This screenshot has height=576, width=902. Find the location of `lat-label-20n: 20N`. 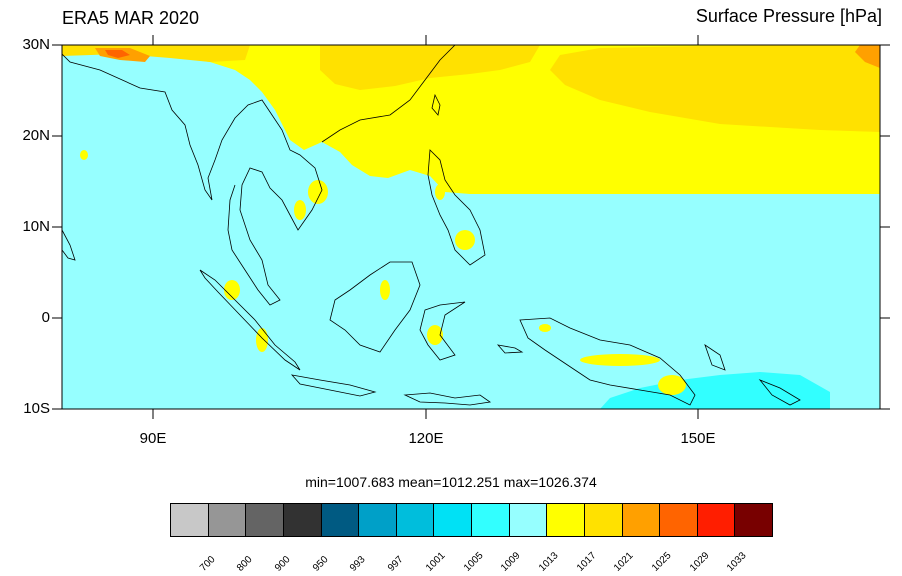

lat-label-20n: 20N is located at coordinates (36, 135).